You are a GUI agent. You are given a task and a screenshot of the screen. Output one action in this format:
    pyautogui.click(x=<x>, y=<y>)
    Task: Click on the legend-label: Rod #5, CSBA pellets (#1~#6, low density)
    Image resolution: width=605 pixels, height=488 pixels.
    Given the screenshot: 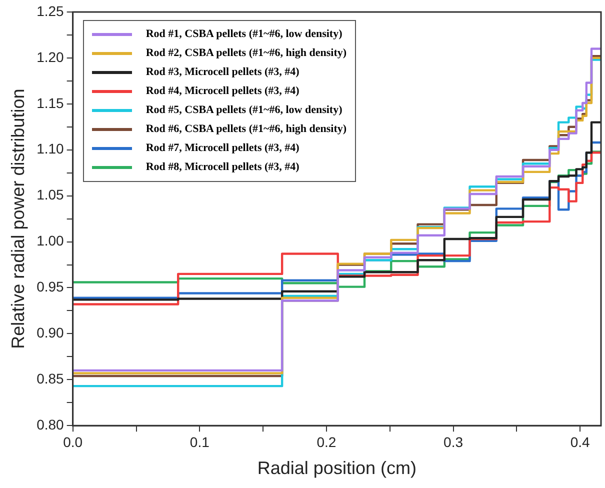 What is the action you would take?
    pyautogui.click(x=244, y=110)
    